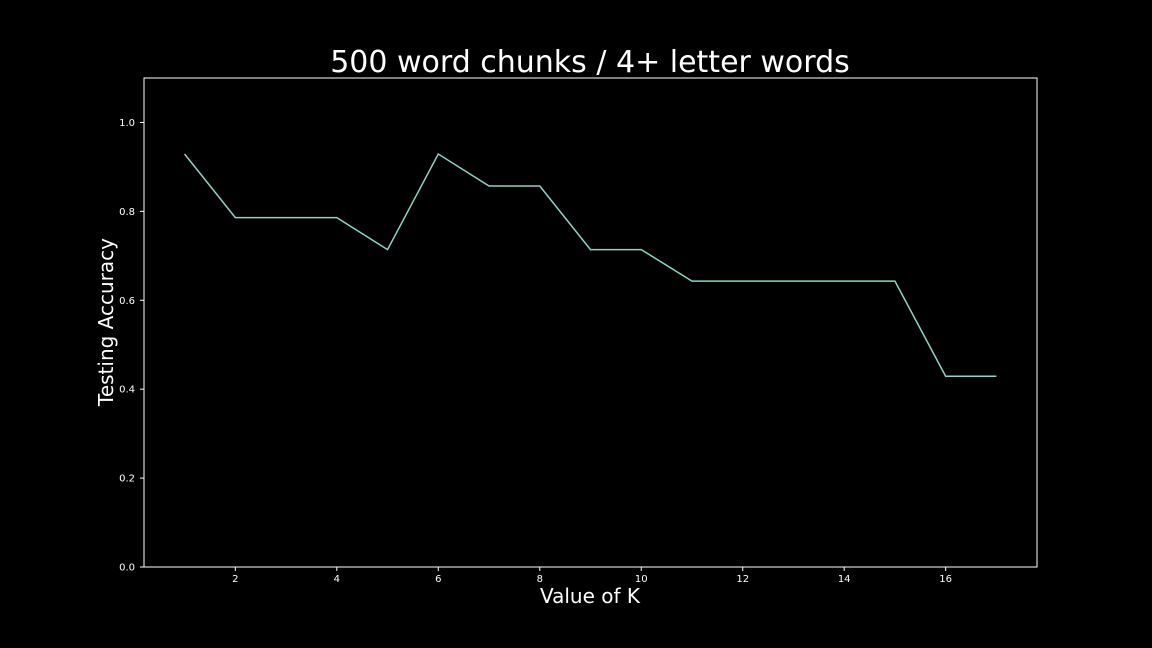 This screenshot has width=1152, height=648. What do you see at coordinates (590, 596) in the screenshot?
I see `x-axis-label: Value of K` at bounding box center [590, 596].